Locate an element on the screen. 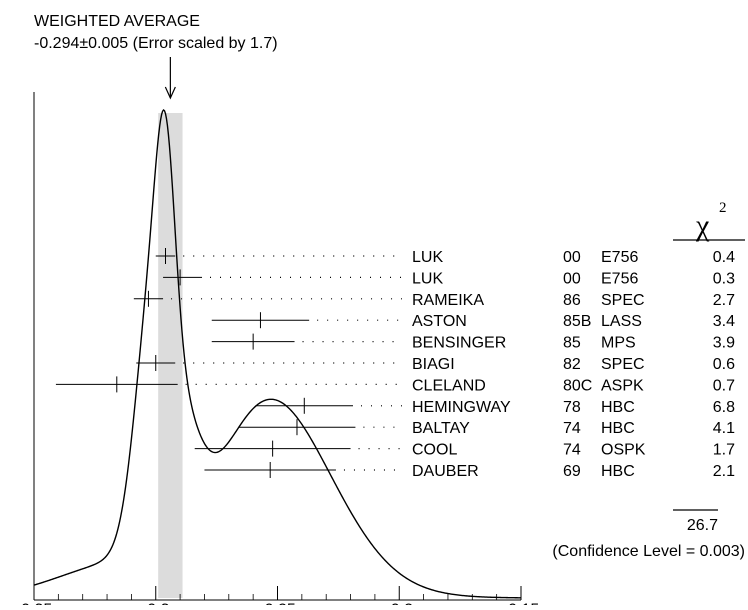 This screenshot has width=748, height=610. measurement-technique: ASPK is located at coordinates (622, 385).